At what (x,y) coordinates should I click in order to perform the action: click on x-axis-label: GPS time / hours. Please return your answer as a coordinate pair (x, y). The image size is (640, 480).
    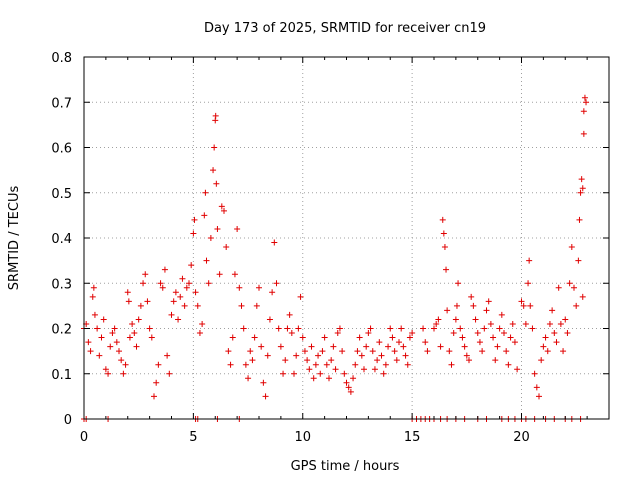
    Looking at the image, I should click on (345, 466).